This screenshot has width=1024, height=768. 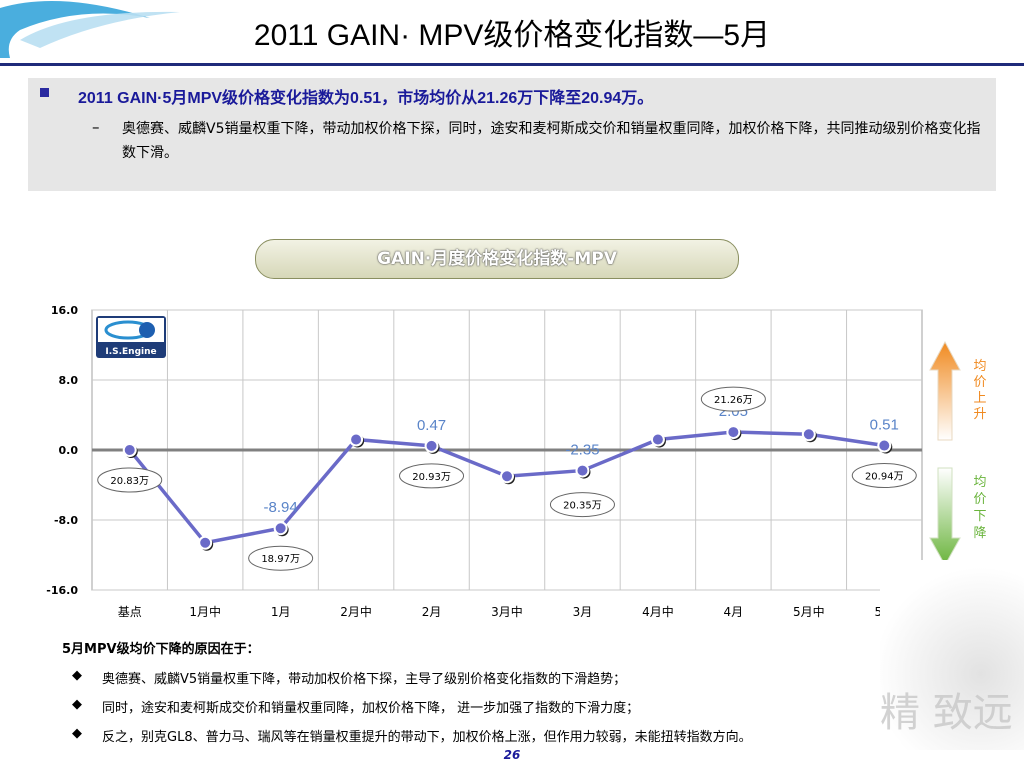 I want to click on data-label: 0.47, so click(x=431, y=425).